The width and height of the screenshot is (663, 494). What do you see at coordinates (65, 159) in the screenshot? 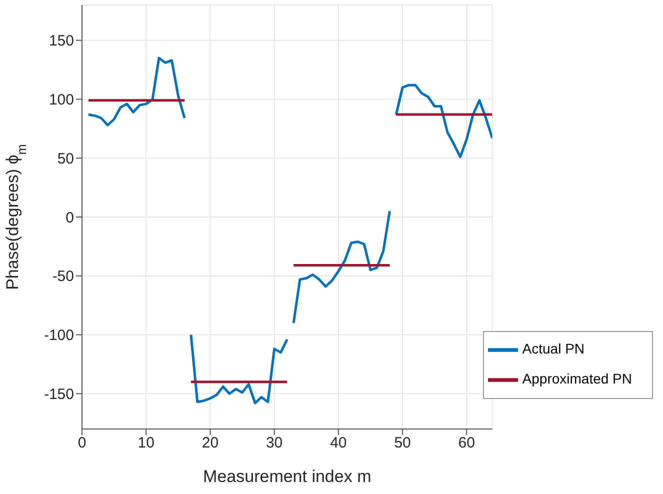
I see `y-tick-label: 50` at bounding box center [65, 159].